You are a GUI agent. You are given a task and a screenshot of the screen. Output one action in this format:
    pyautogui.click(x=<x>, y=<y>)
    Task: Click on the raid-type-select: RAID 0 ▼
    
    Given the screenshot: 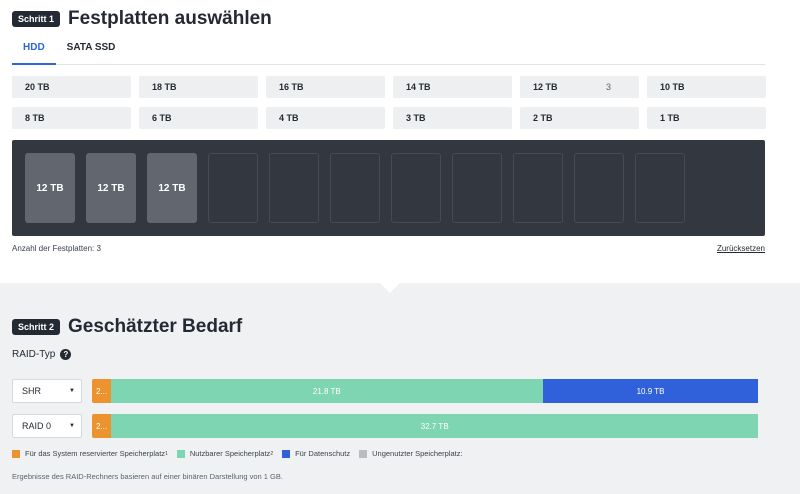 What is the action you would take?
    pyautogui.click(x=47, y=426)
    